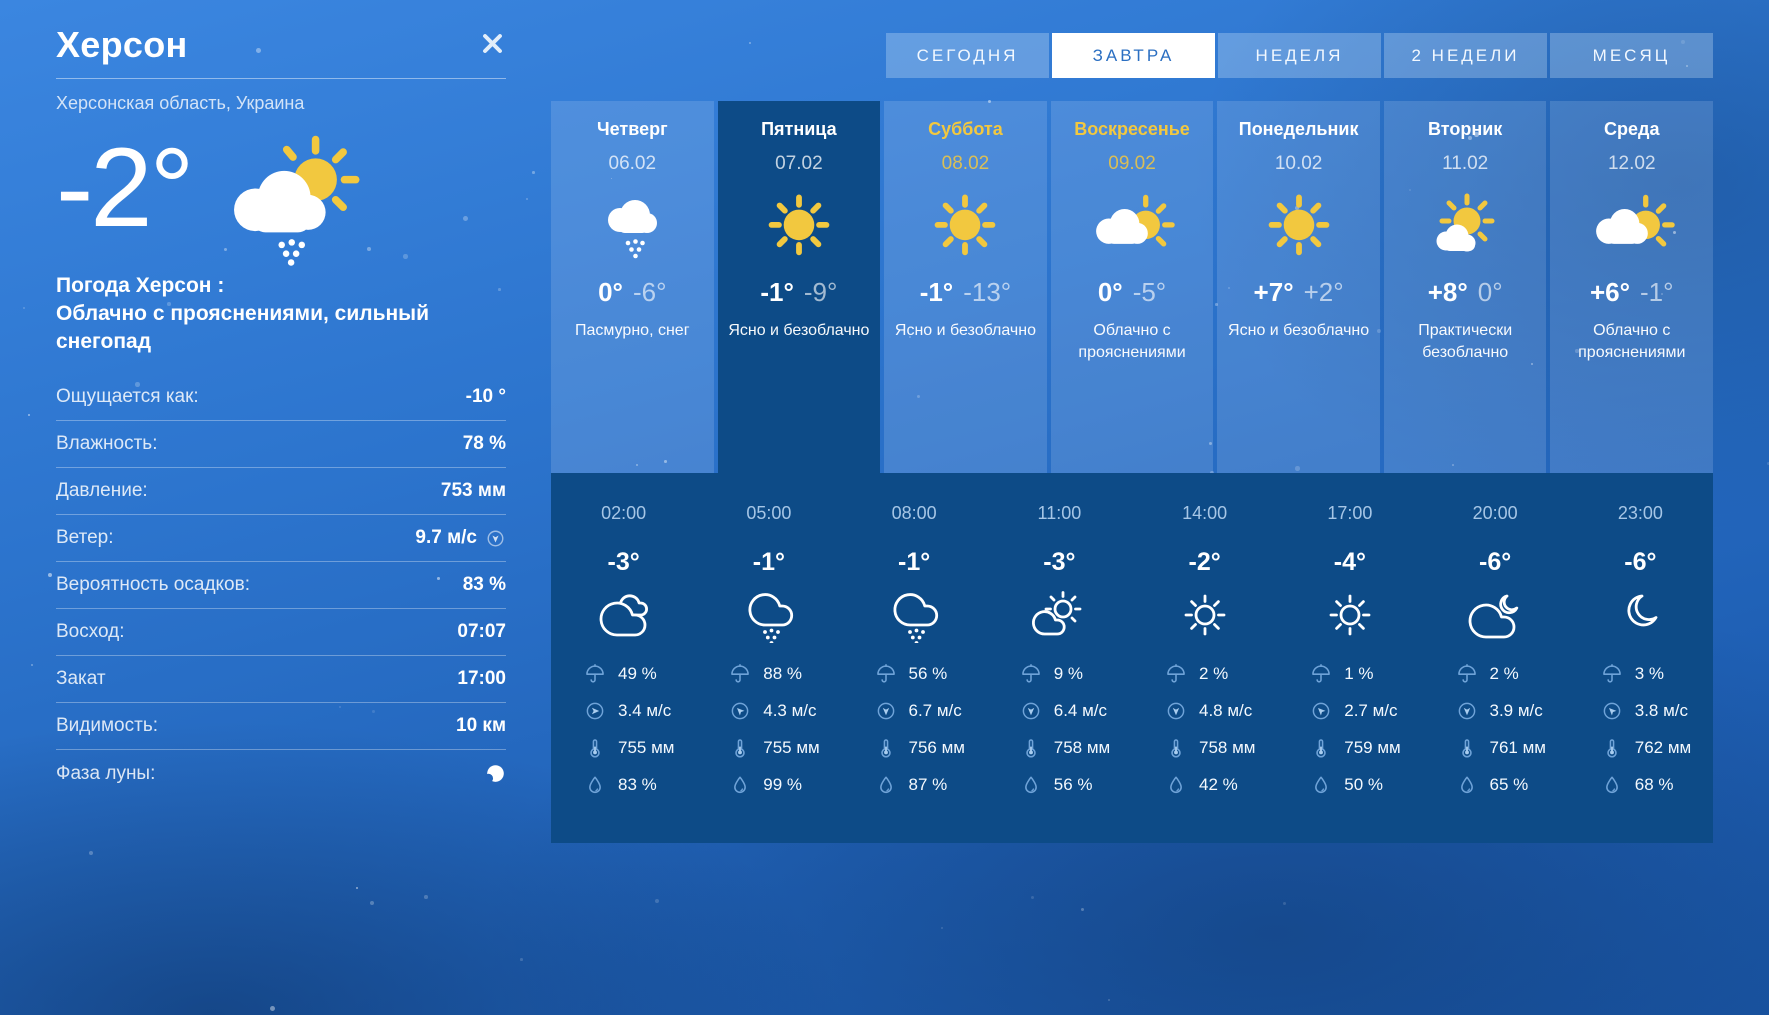 This screenshot has width=1769, height=1015. Describe the element at coordinates (640, 710) in the screenshot. I see `wind-stat: 3.4 м/с` at that location.